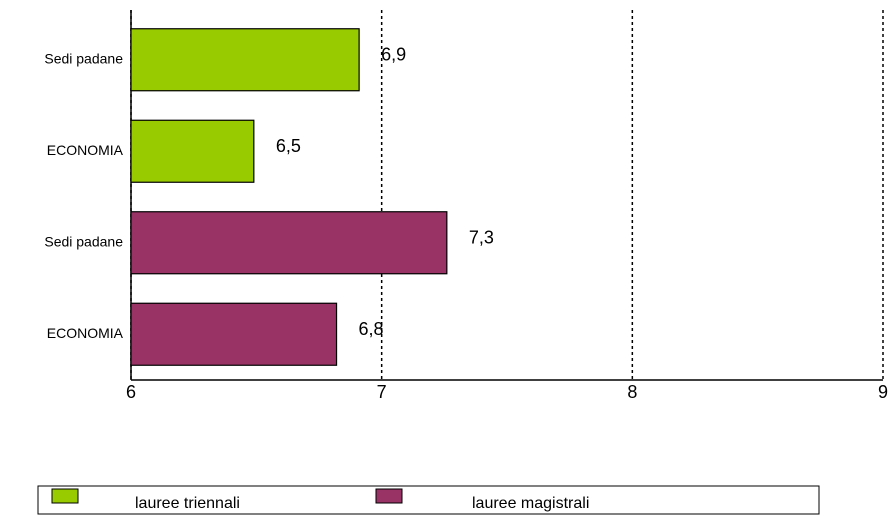 The width and height of the screenshot is (891, 515). Describe the element at coordinates (131, 392) in the screenshot. I see `x-tick-label: 6` at that location.